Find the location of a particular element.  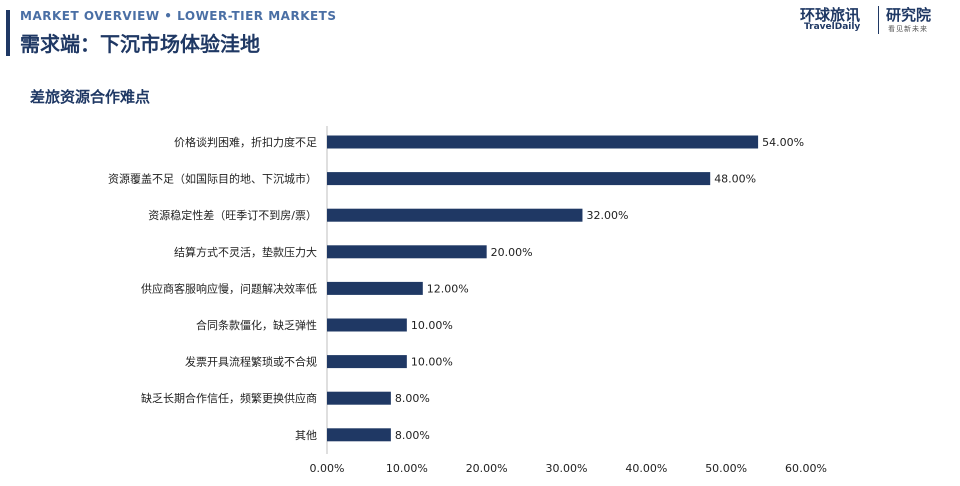

x-tick-label: 50.00% is located at coordinates (726, 468).